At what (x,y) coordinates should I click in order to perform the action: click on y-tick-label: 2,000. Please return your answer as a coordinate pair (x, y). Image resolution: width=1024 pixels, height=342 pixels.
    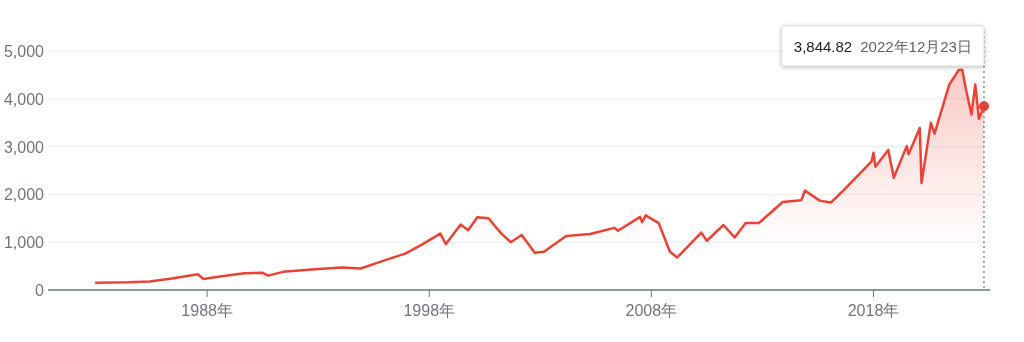
    Looking at the image, I should click on (24, 195).